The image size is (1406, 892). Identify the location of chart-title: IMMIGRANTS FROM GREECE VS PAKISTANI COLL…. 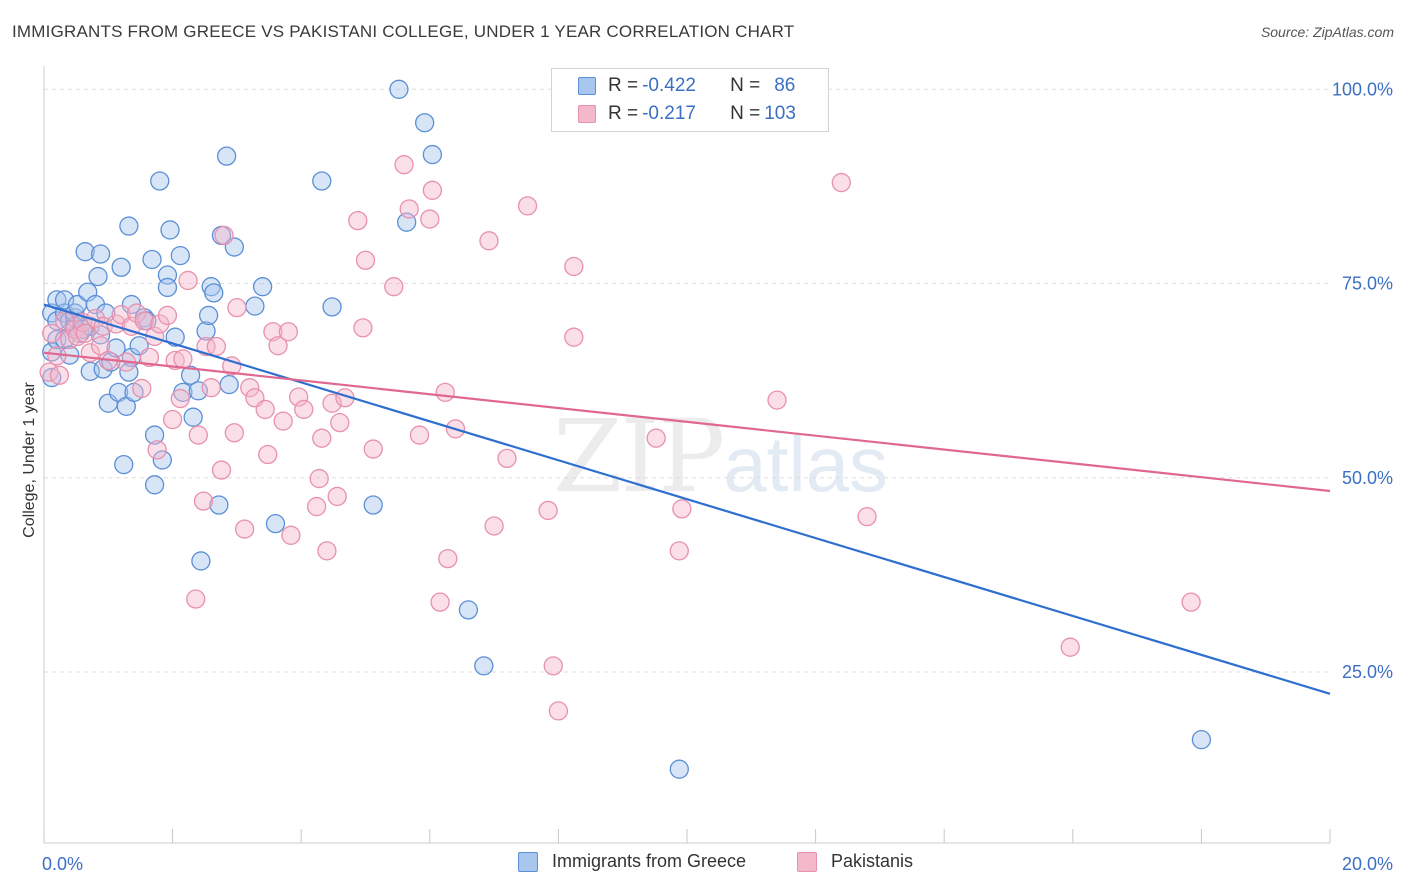
(403, 31).